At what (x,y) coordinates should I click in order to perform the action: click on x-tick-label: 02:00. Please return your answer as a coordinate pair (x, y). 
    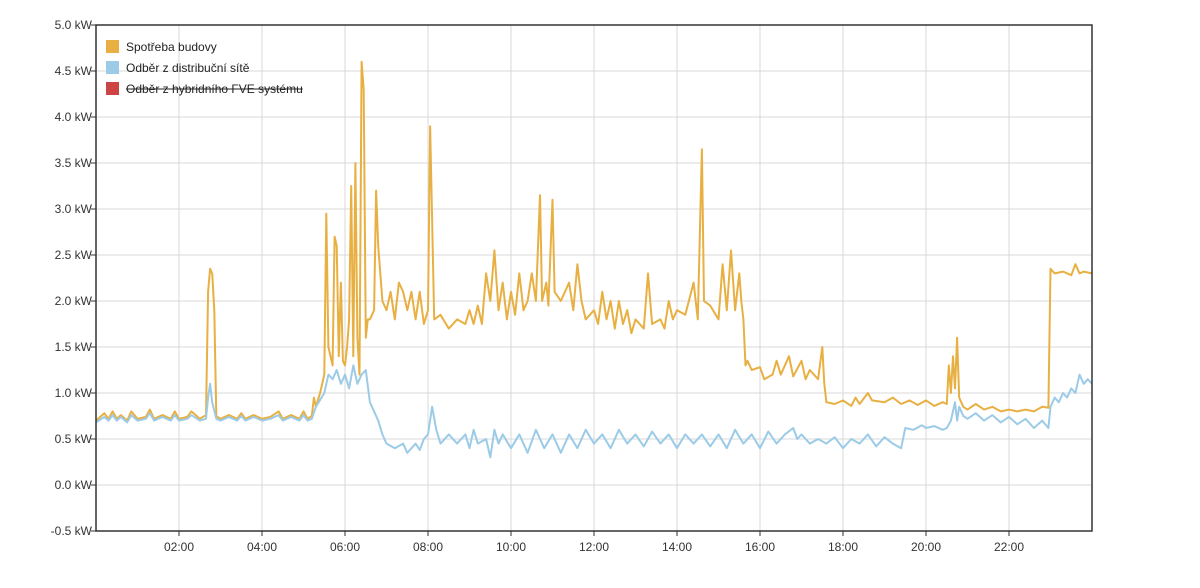
    Looking at the image, I should click on (179, 547).